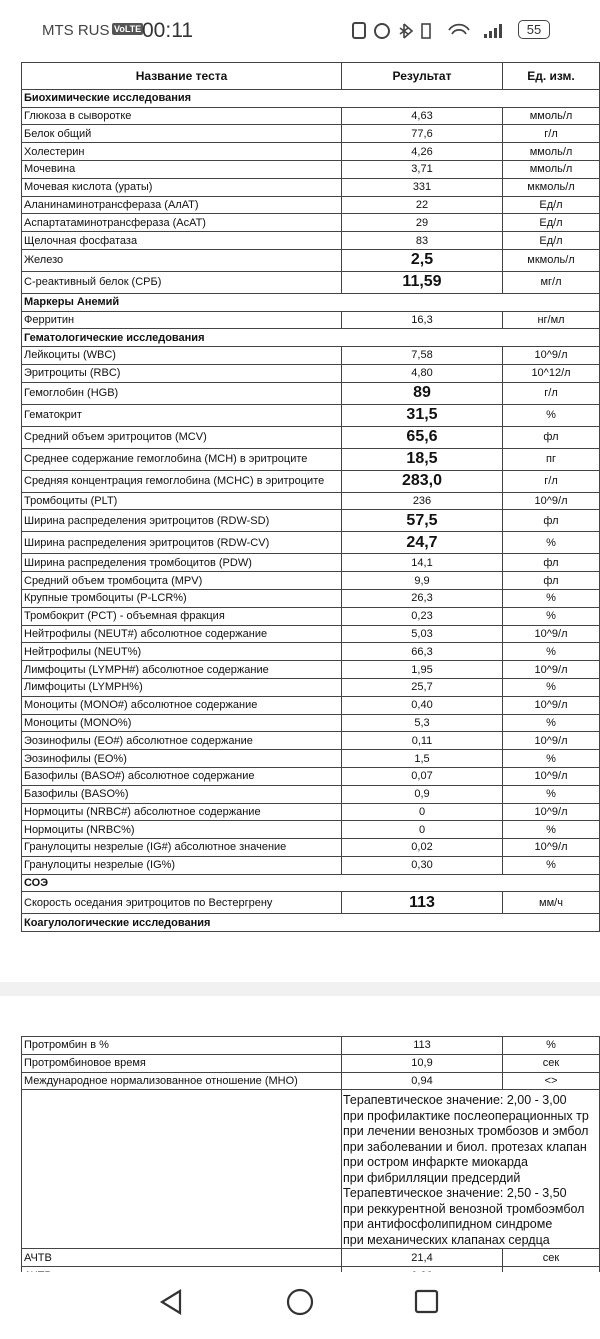  What do you see at coordinates (181, 1258) in the screenshot?
I see `test-name: АЧТВ` at bounding box center [181, 1258].